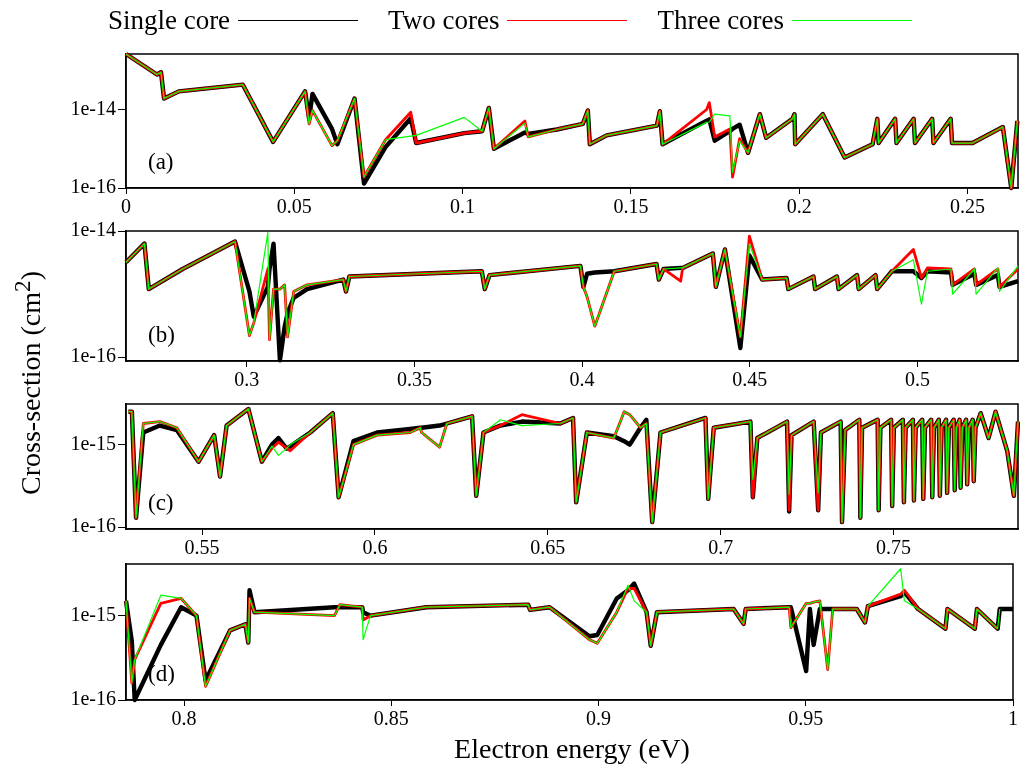 This screenshot has height=776, width=1020. I want to click on annotation: (a), so click(161, 161).